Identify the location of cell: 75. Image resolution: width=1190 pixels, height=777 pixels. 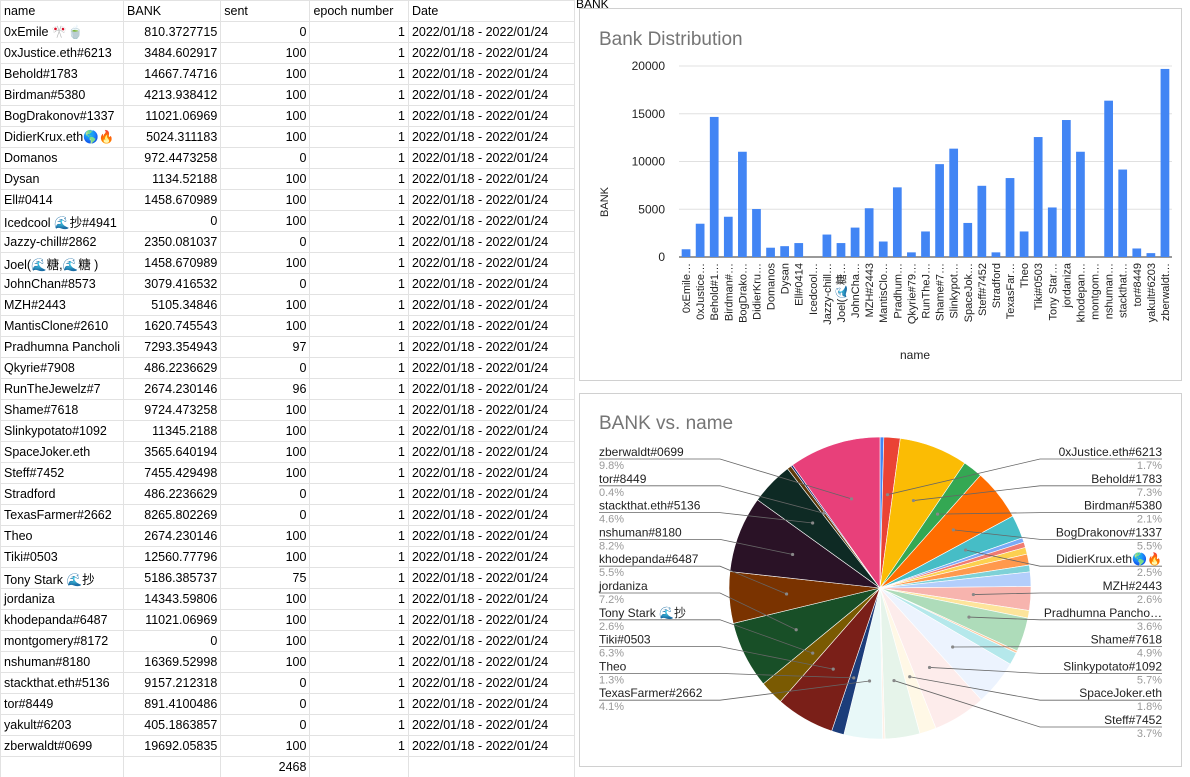
(265, 578).